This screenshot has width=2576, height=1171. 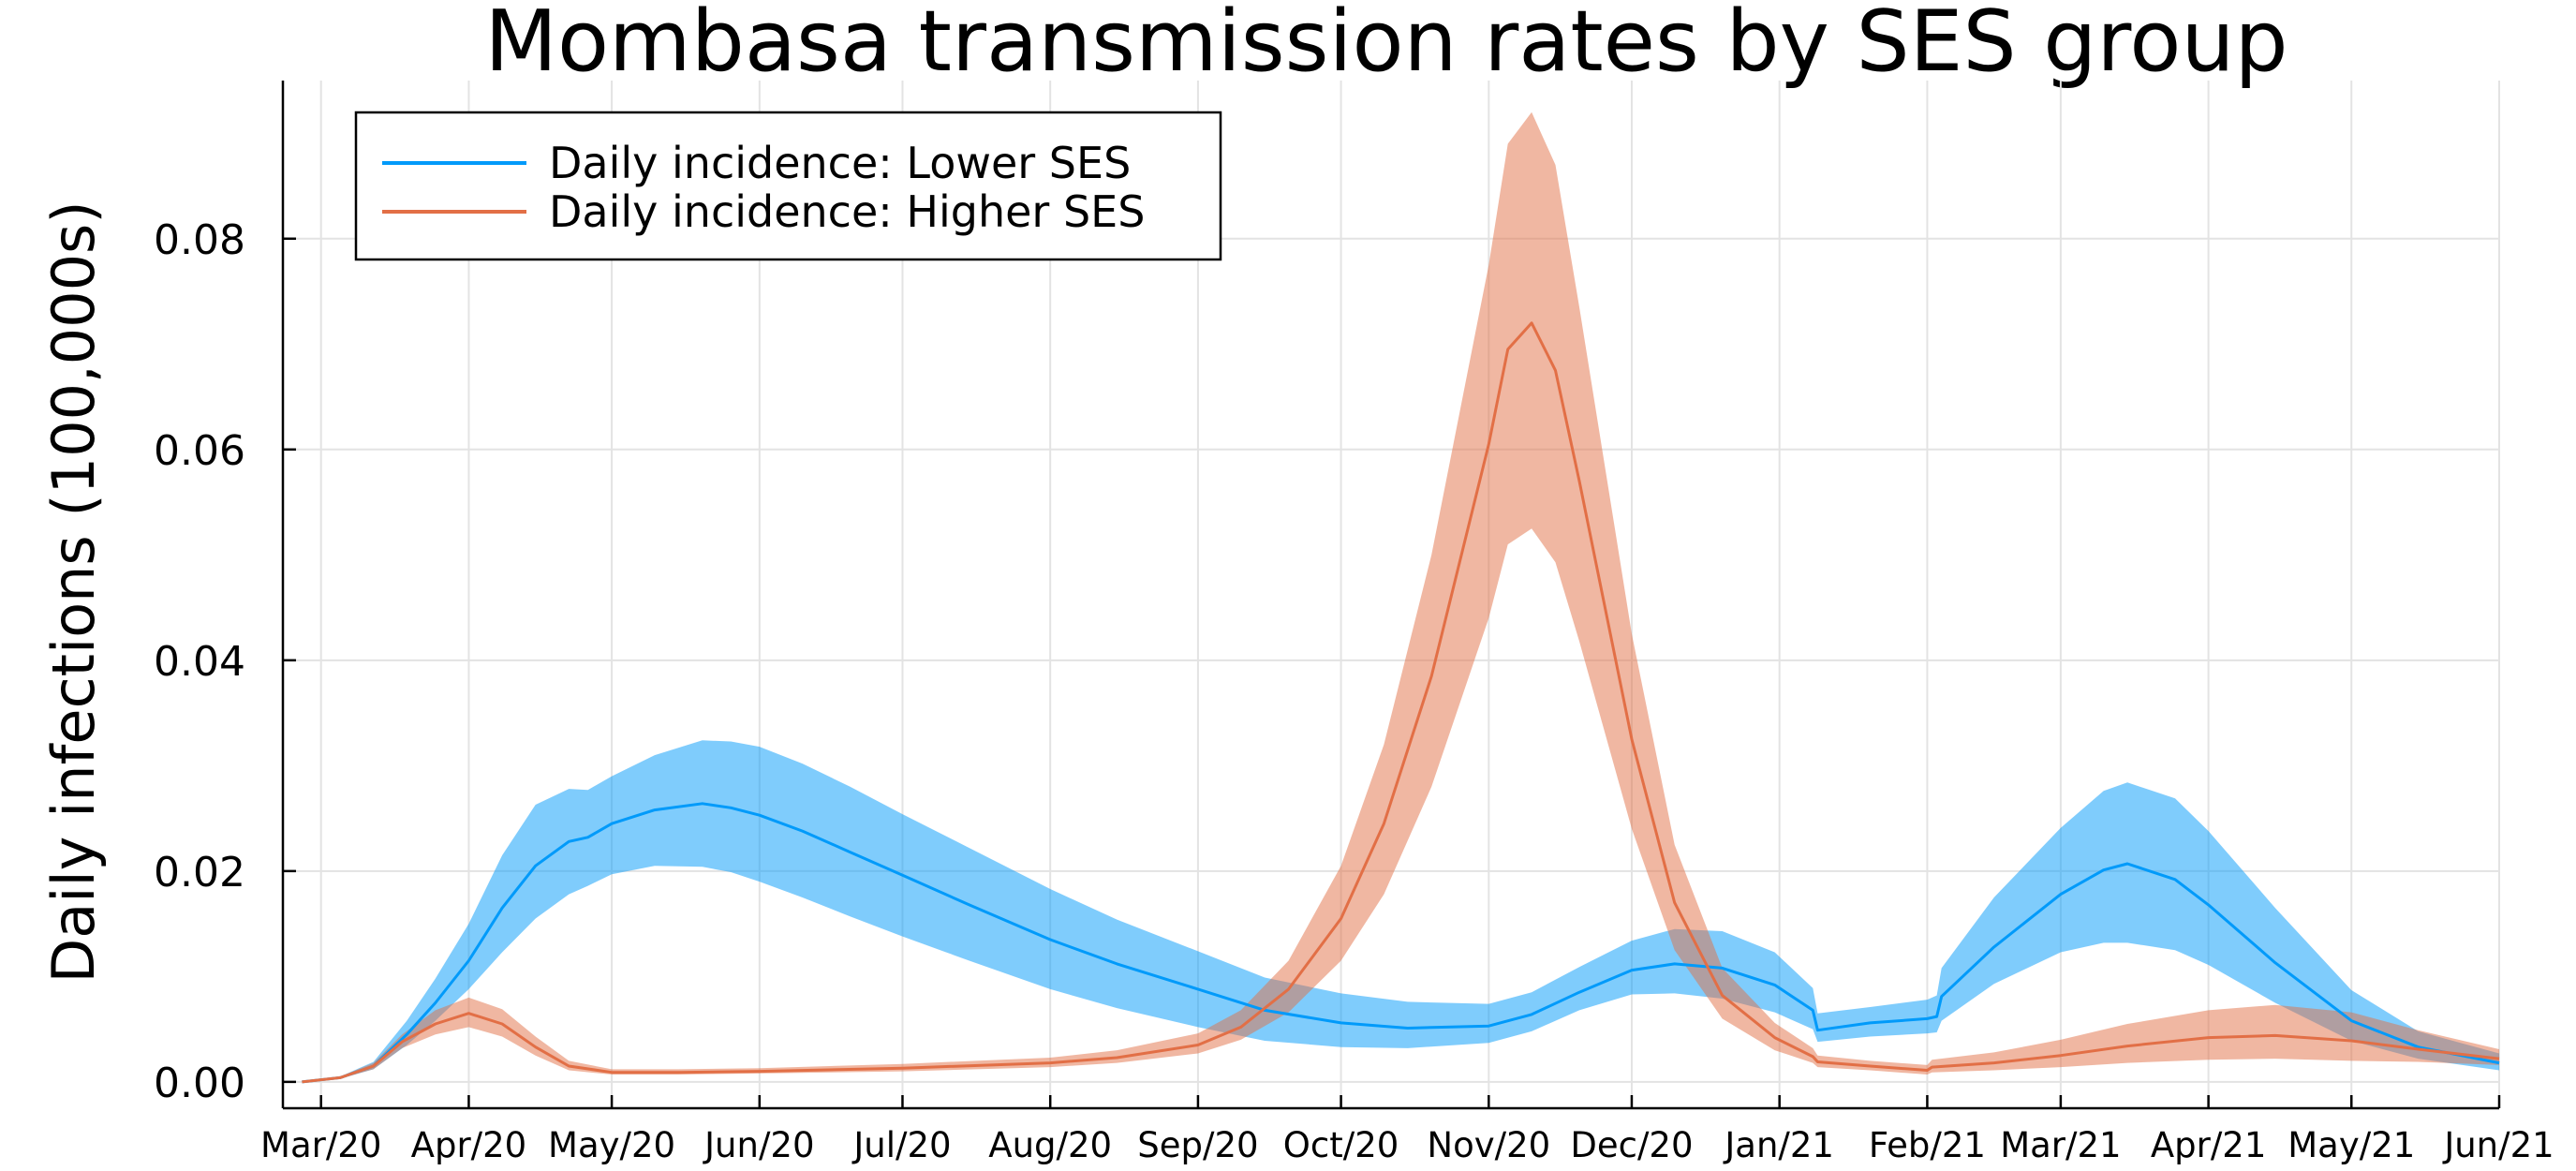 What do you see at coordinates (1197, 1145) in the screenshot?
I see `x-tick-label: Sep/20` at bounding box center [1197, 1145].